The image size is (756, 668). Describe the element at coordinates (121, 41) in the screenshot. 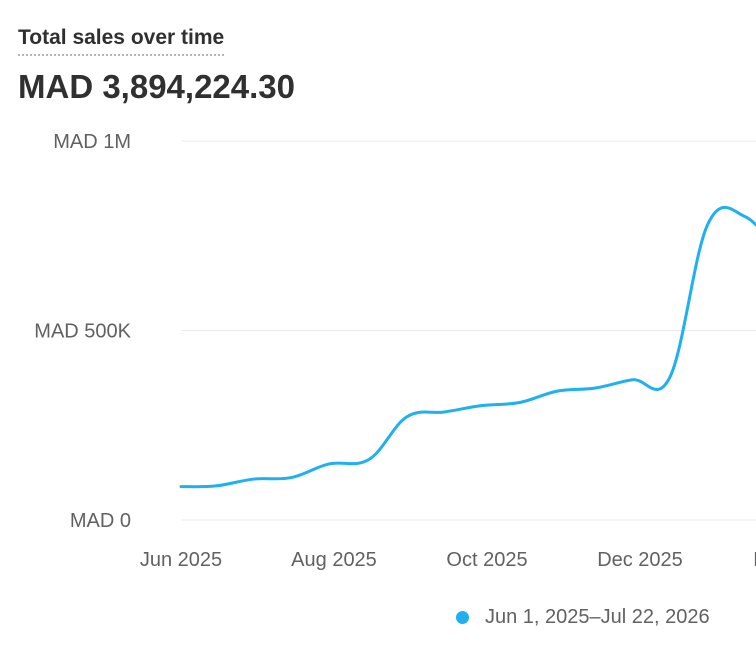

I see `chart-title: Total sales over time` at that location.